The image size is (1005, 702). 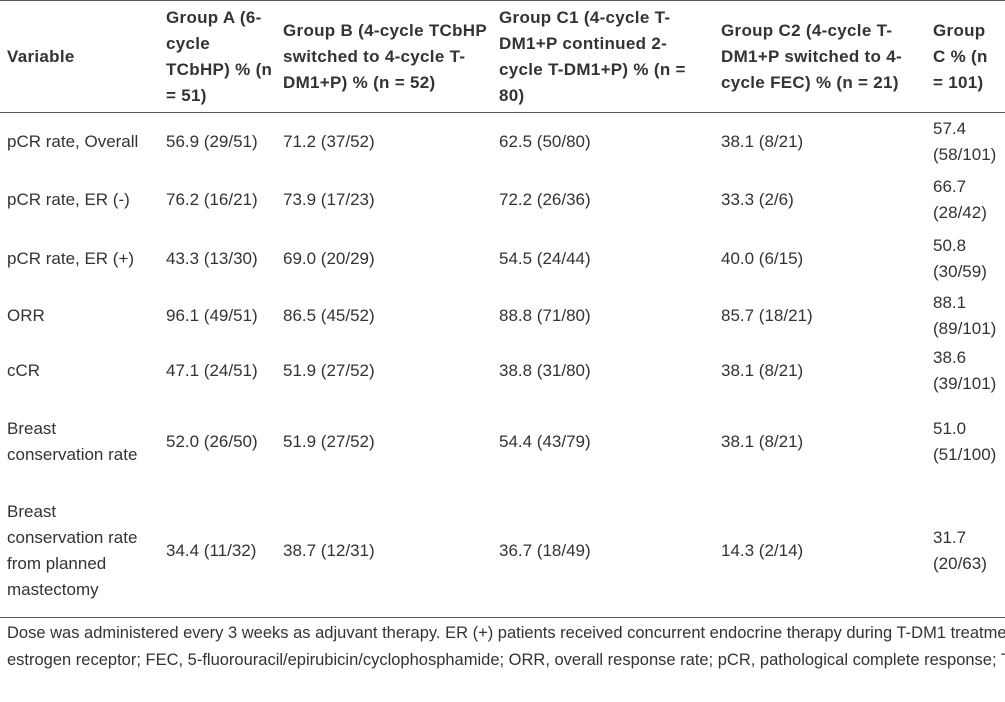 I want to click on column-header: Variable, so click(x=41, y=56).